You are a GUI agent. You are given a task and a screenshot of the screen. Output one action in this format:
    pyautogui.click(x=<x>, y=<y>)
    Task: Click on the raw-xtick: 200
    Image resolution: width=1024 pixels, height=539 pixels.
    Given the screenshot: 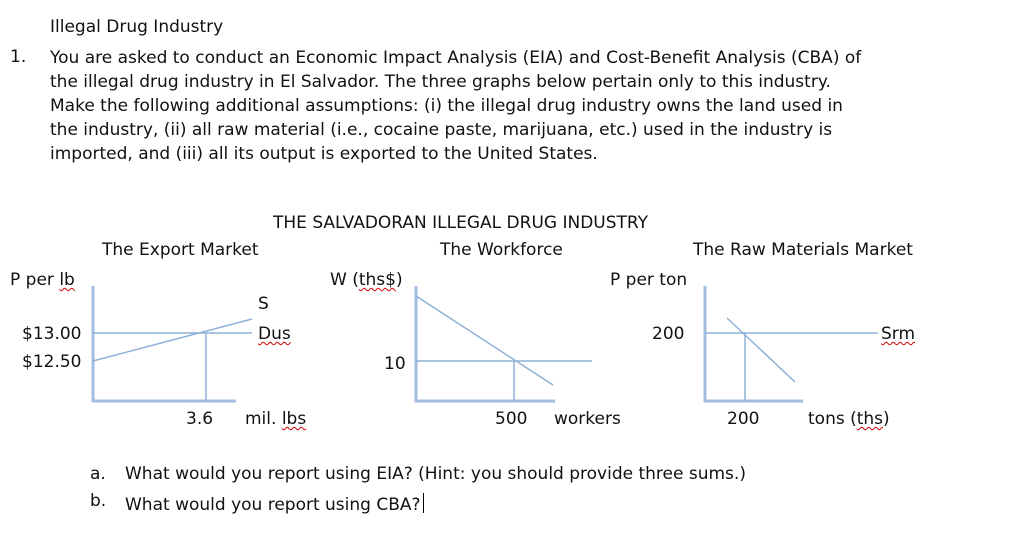 What is the action you would take?
    pyautogui.click(x=743, y=419)
    